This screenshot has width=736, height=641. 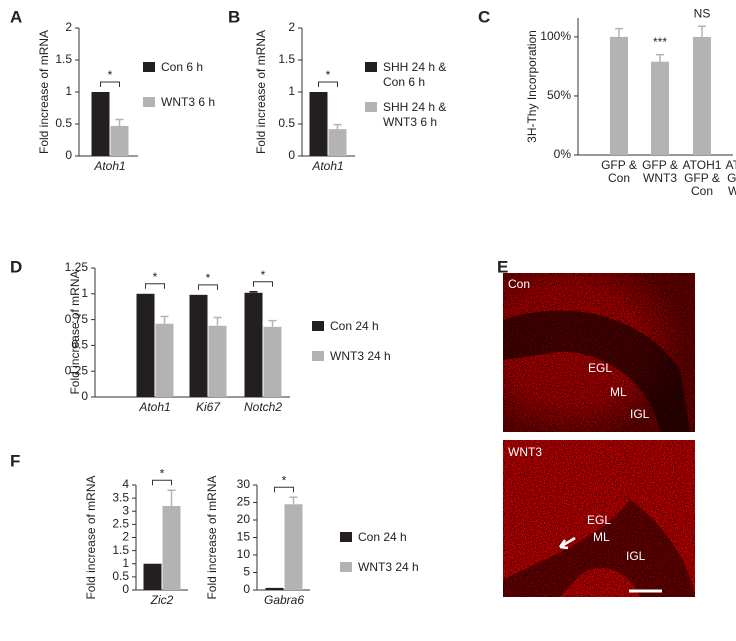 What do you see at coordinates (15, 460) in the screenshot?
I see `panel-label: F` at bounding box center [15, 460].